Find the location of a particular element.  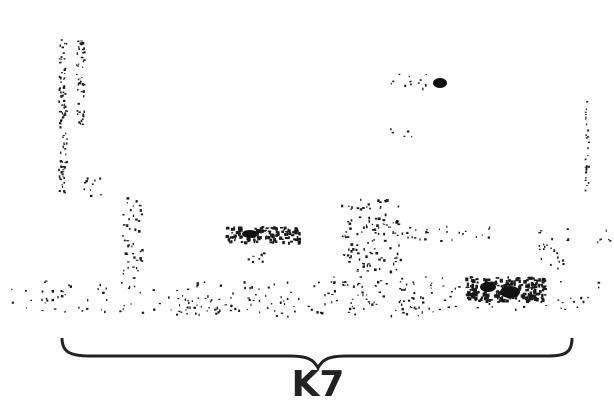

brace is located at coordinates (317, 354).